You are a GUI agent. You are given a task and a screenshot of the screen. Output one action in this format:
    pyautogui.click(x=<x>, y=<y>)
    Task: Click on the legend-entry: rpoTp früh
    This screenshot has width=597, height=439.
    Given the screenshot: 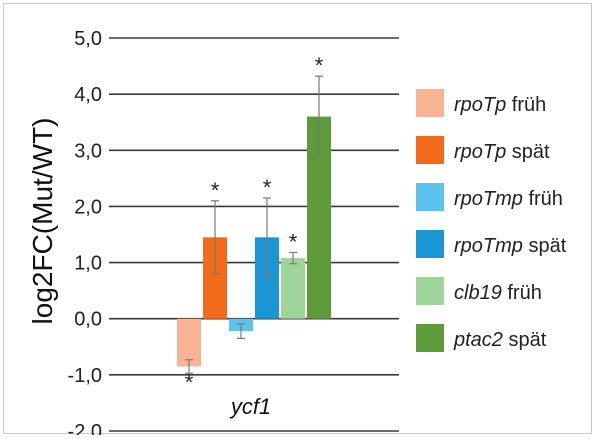 What is the action you would take?
    pyautogui.click(x=500, y=105)
    